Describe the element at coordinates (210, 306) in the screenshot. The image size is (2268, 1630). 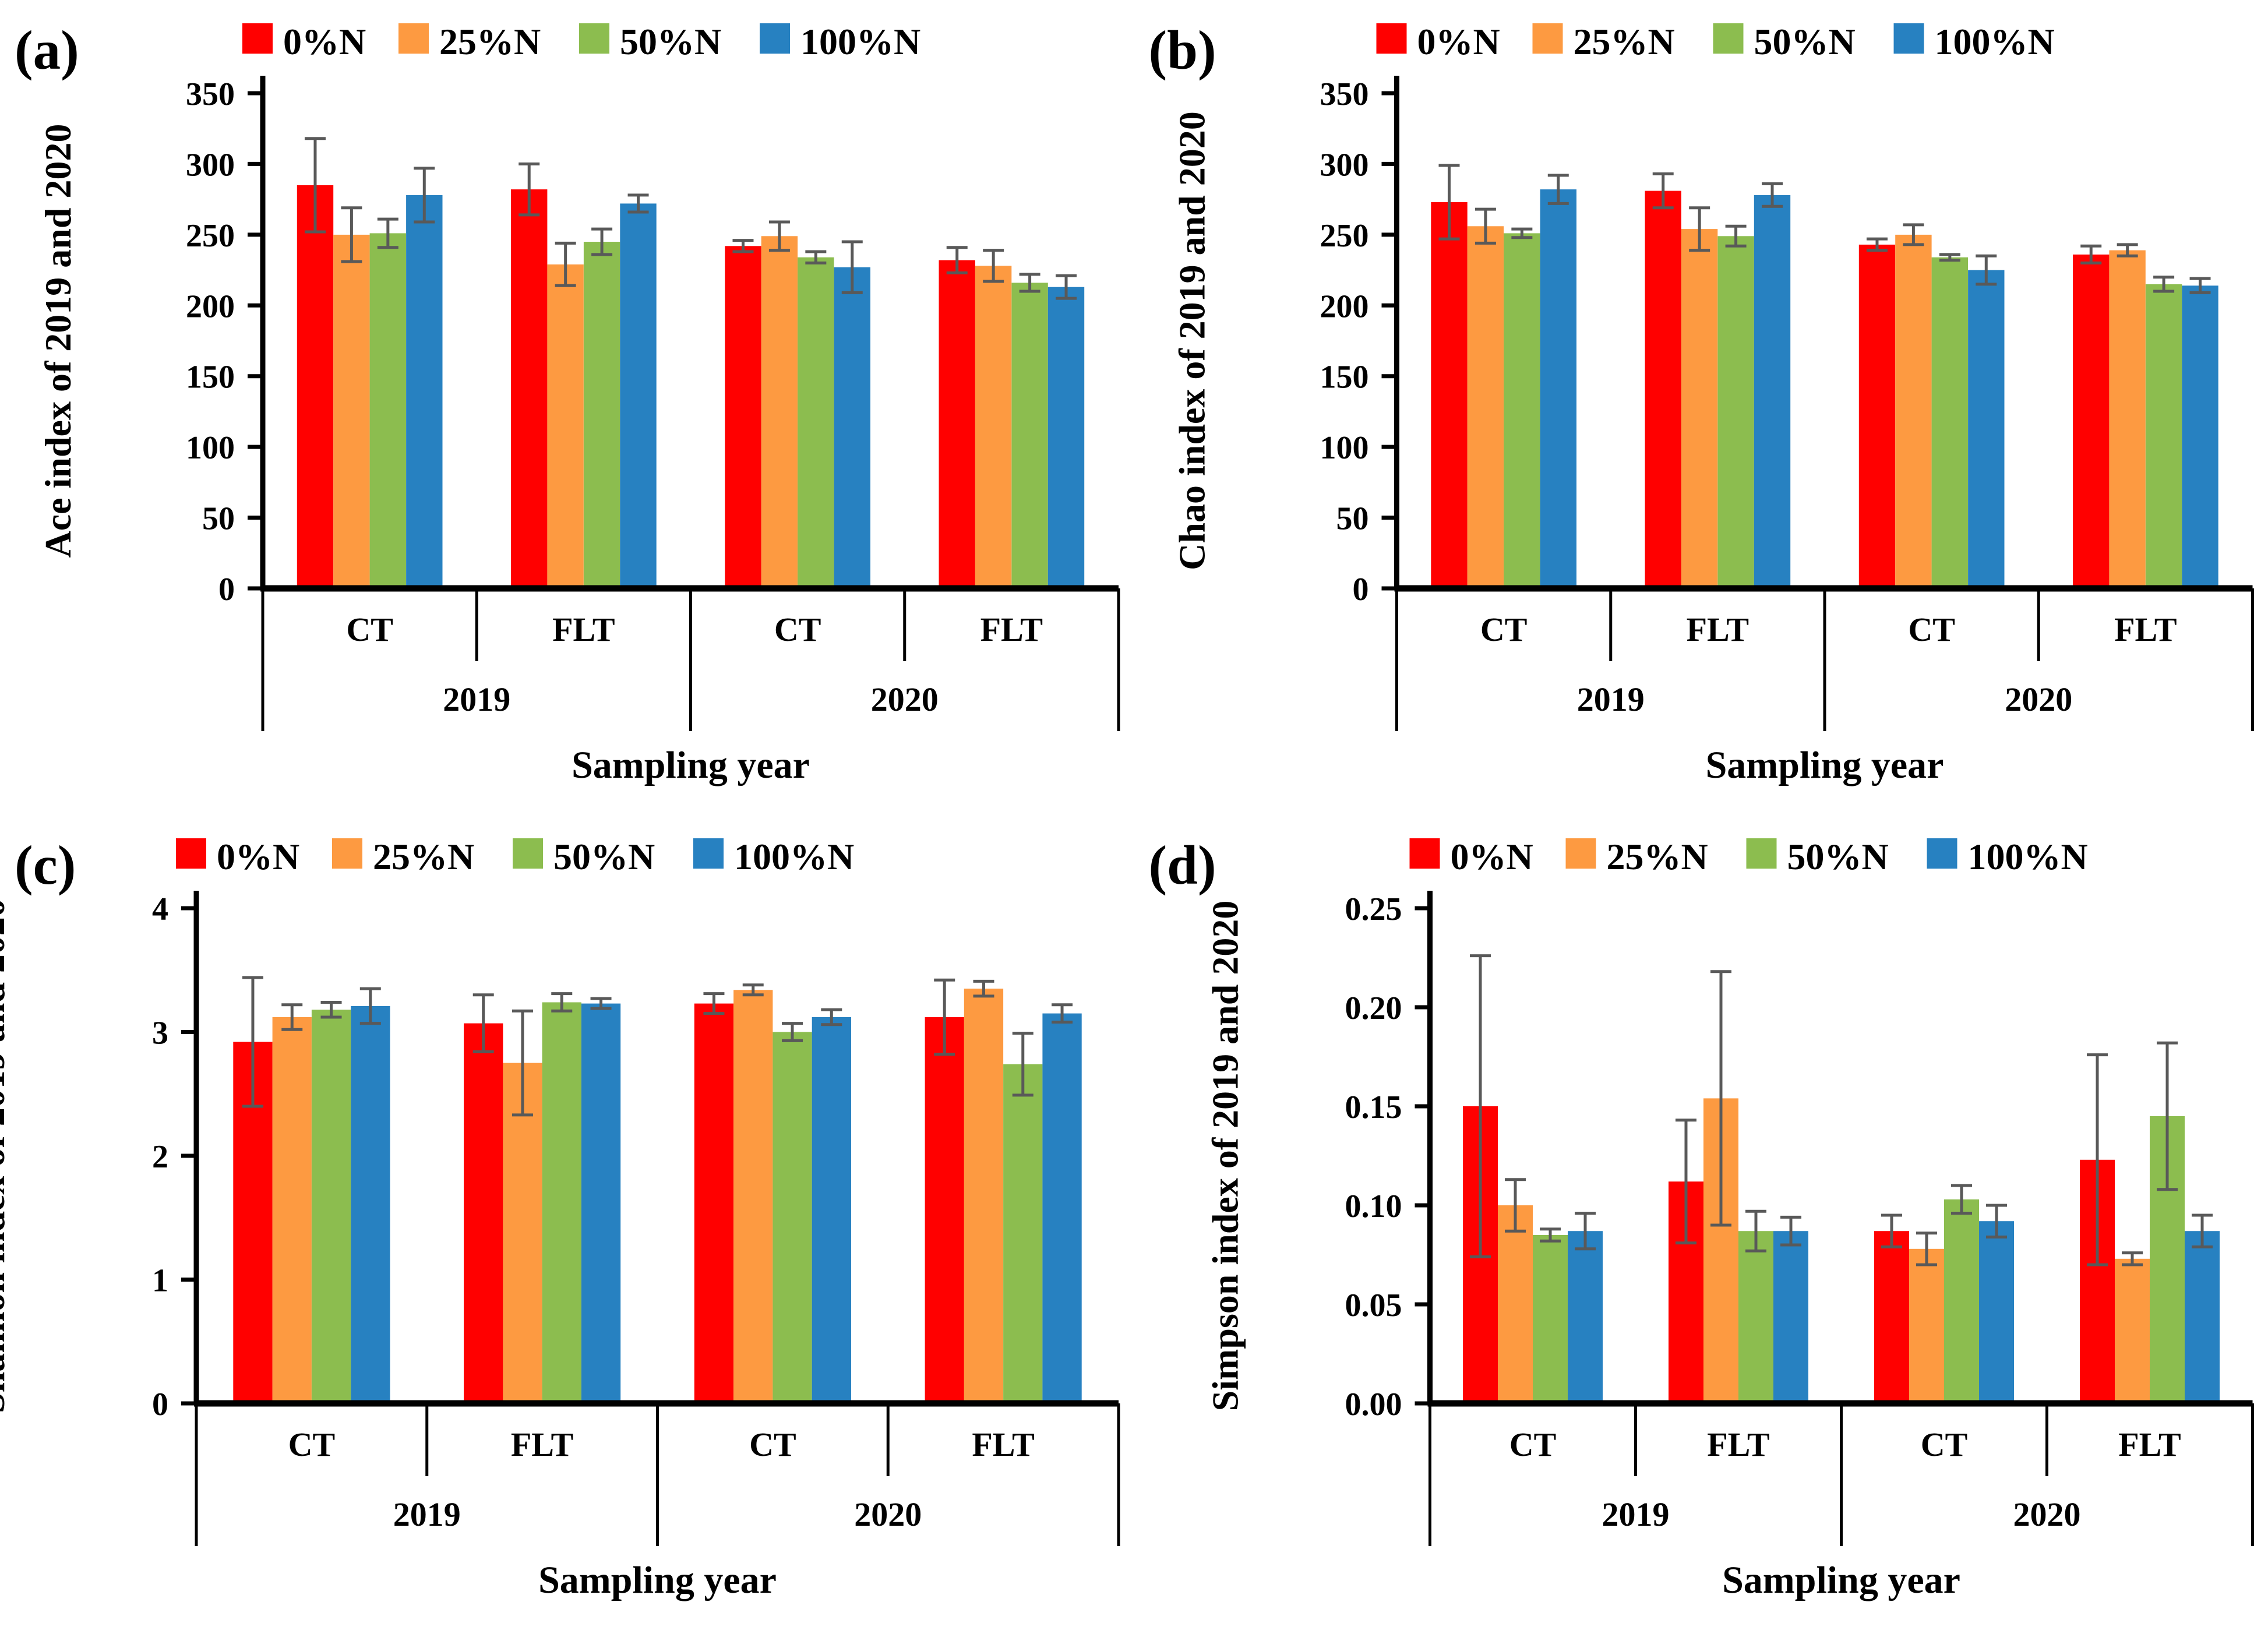
I see `y-tick-label: 200` at that location.